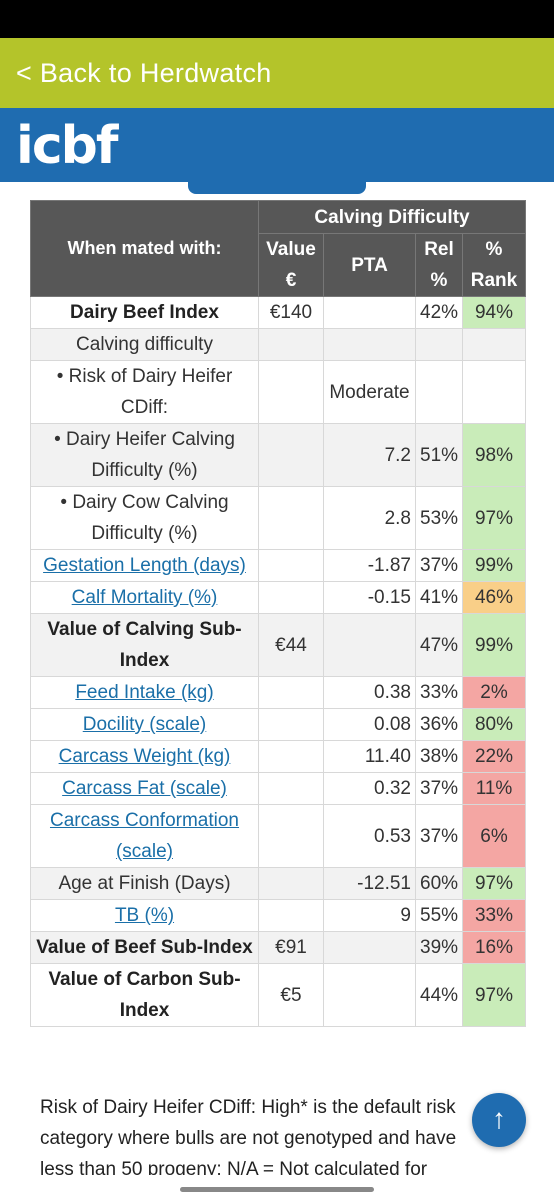  What do you see at coordinates (369, 836) in the screenshot?
I see `row-pta: 0.53` at bounding box center [369, 836].